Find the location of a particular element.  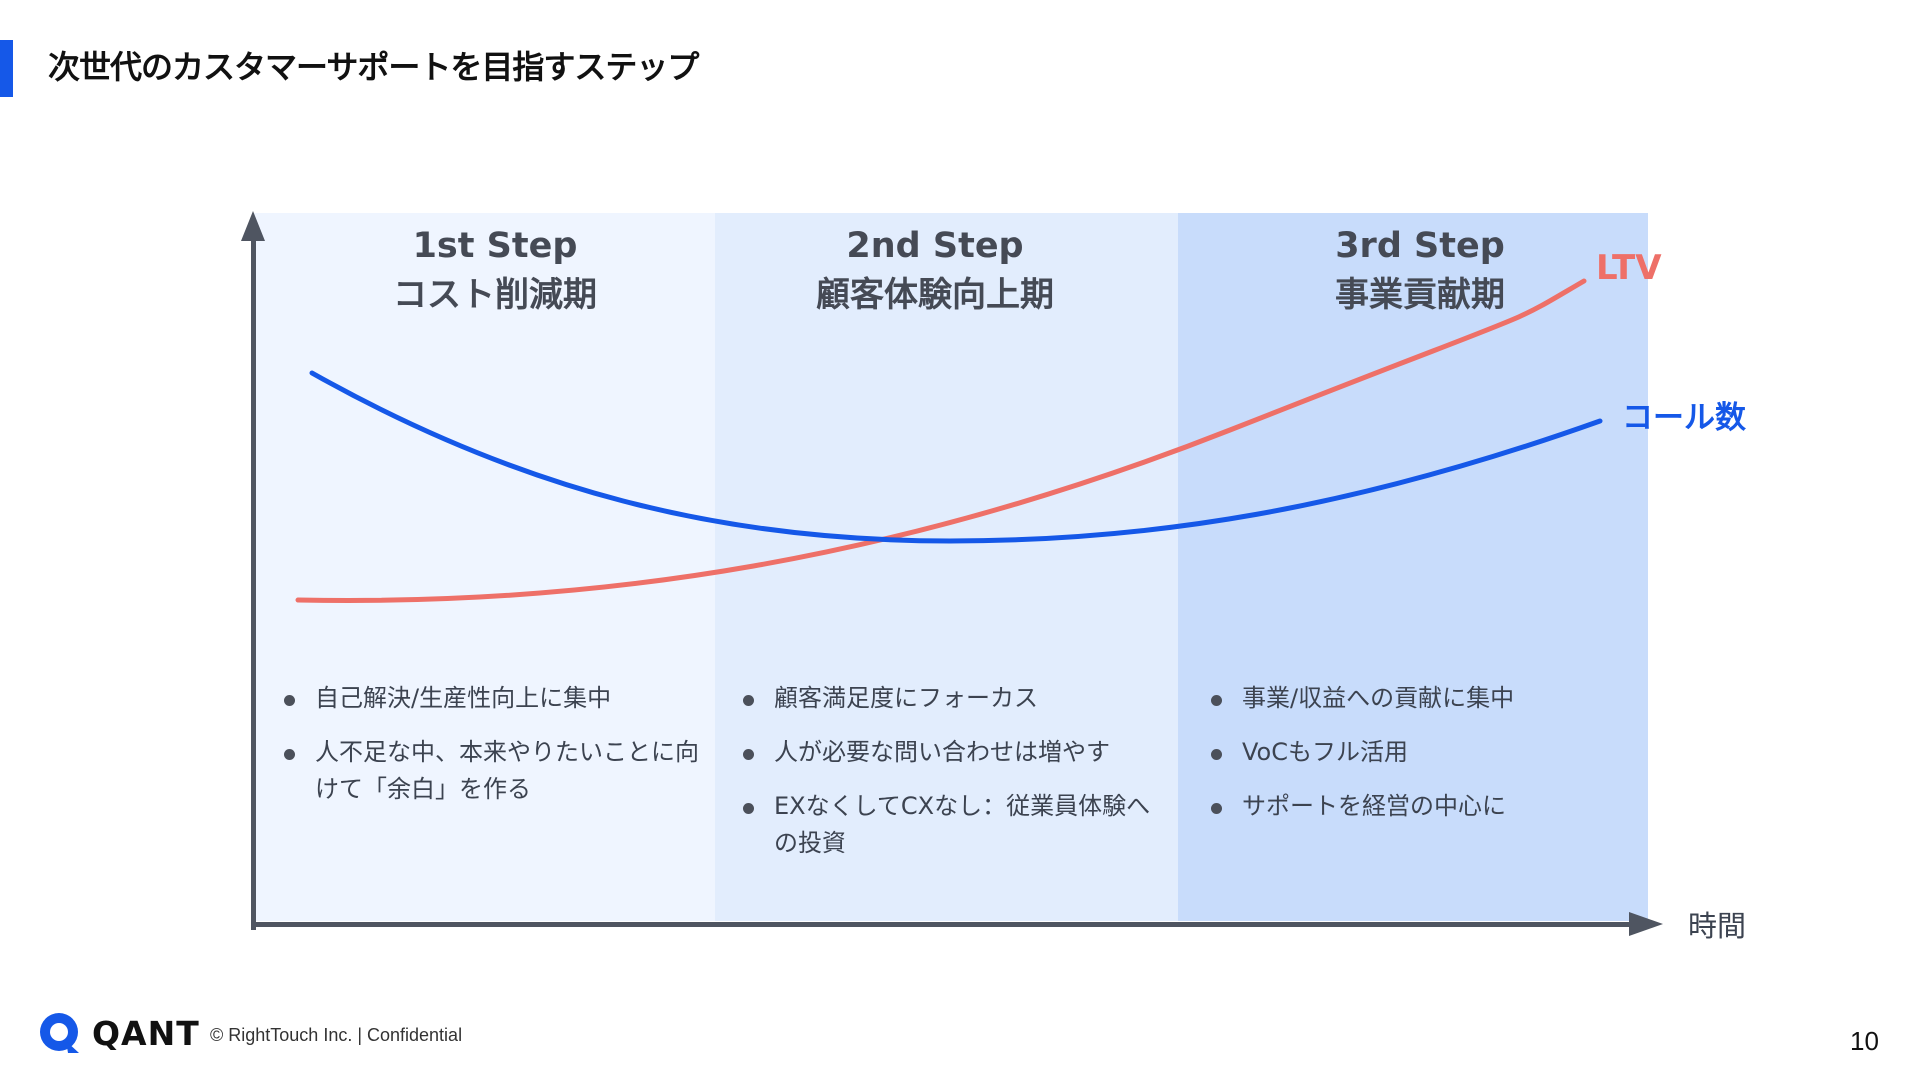

x-axis-arrow-icon is located at coordinates (1646, 924).